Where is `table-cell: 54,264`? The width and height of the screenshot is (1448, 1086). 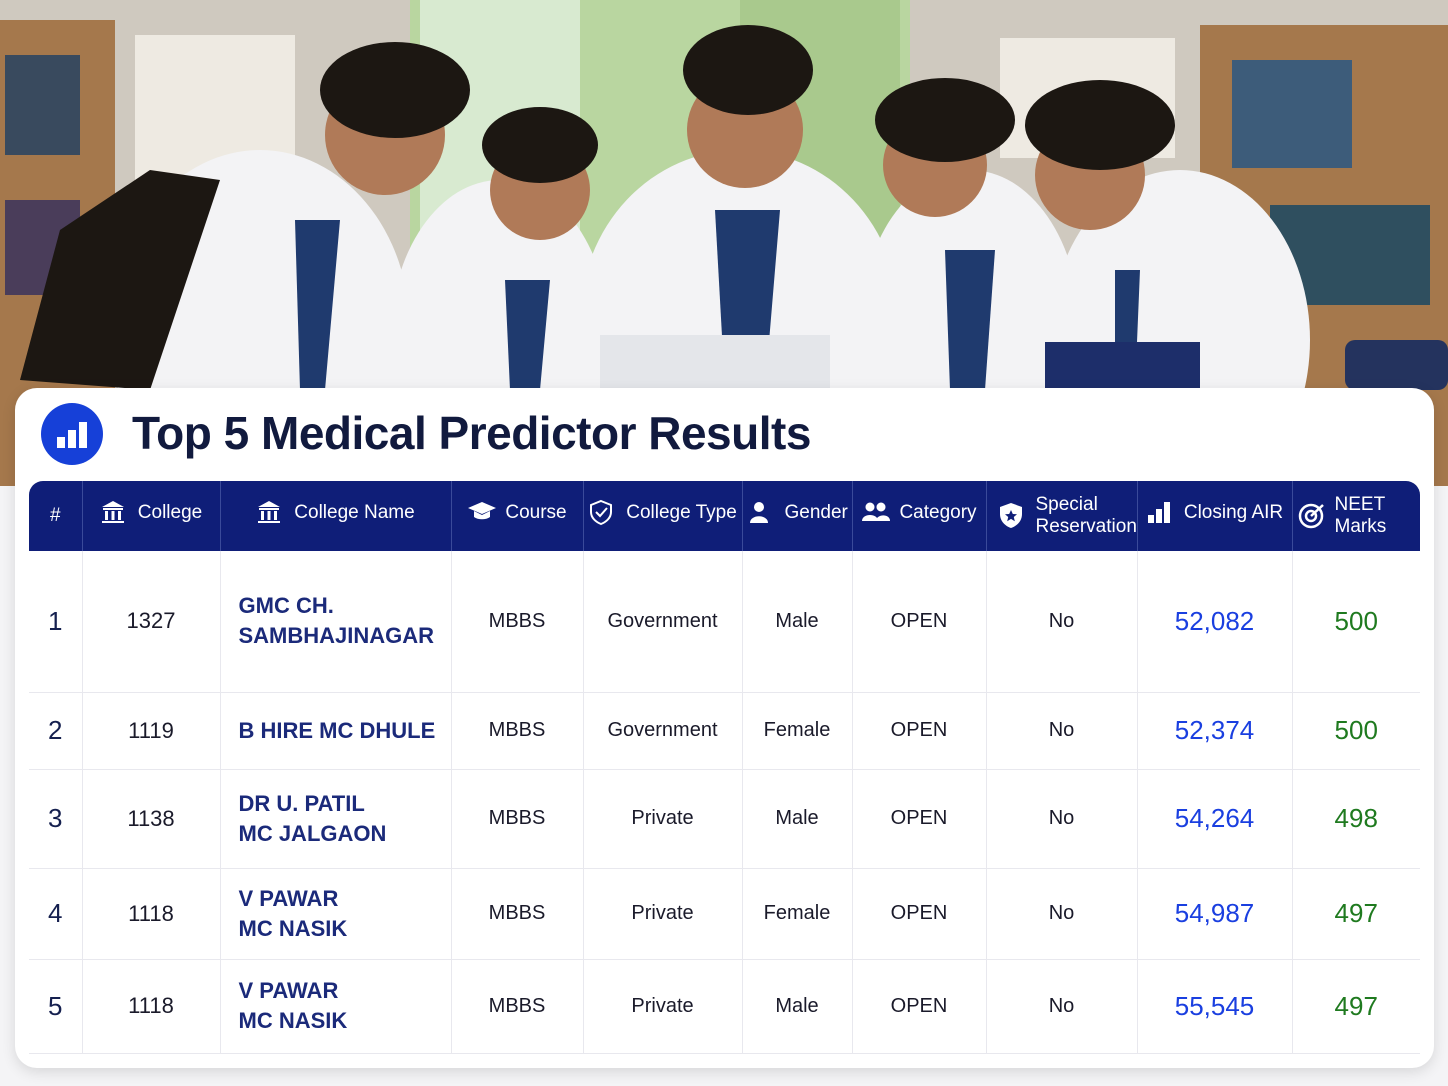 table-cell: 54,264 is located at coordinates (1215, 819).